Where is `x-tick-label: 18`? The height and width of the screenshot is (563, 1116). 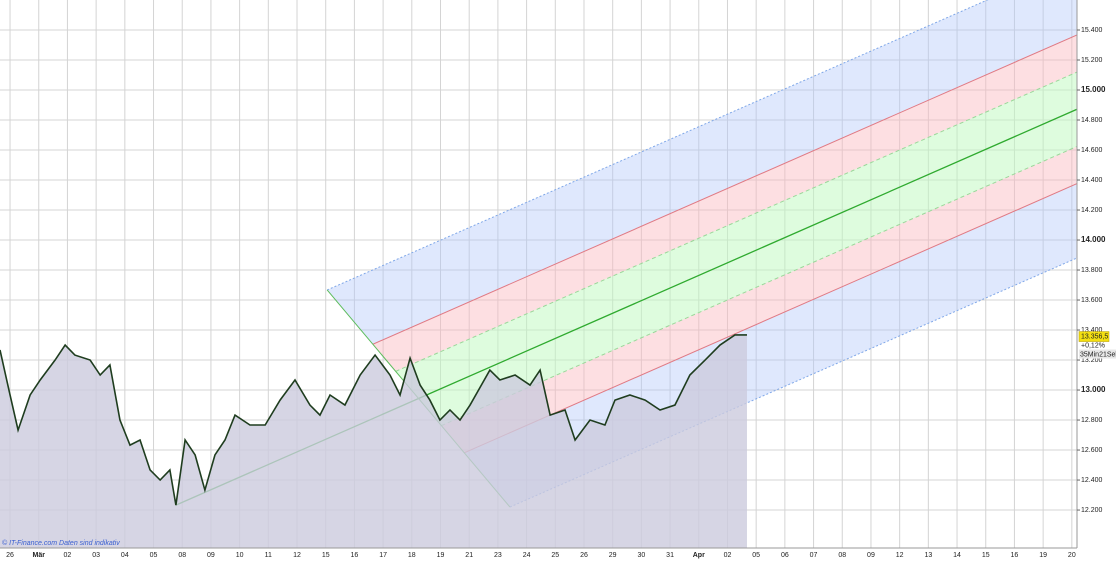 x-tick-label: 18 is located at coordinates (412, 555).